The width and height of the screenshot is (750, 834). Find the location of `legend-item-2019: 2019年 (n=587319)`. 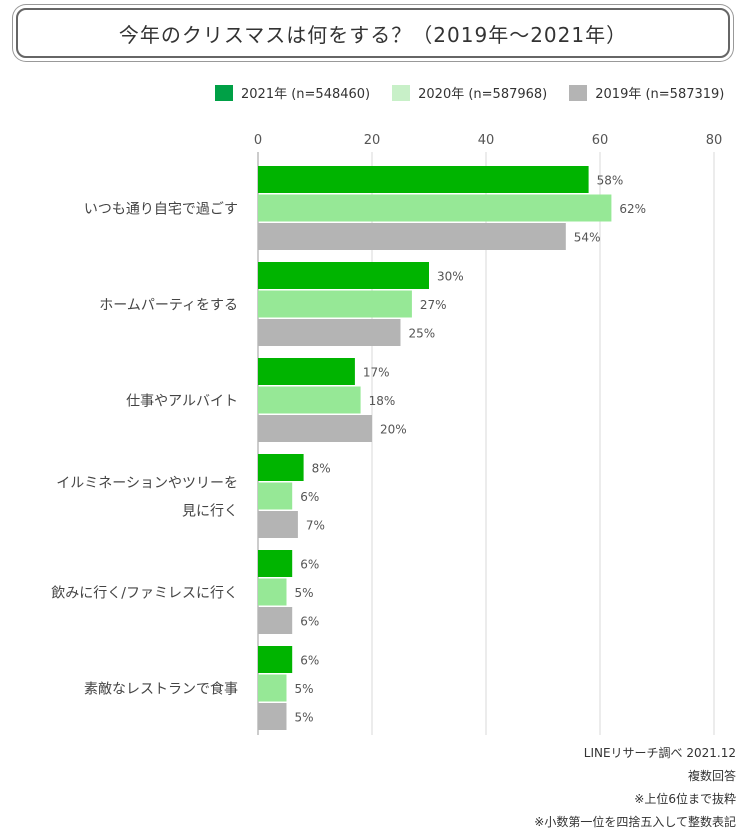

legend-item-2019: 2019年 (n=587319) is located at coordinates (646, 92).